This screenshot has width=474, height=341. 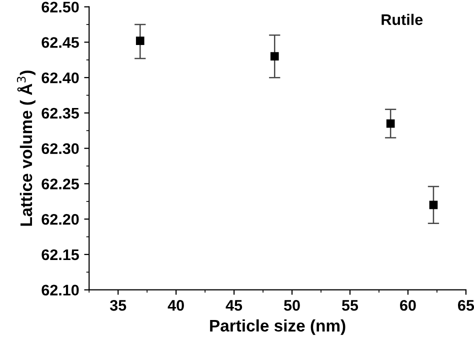 I want to click on x-axis-title: Particle size (nm), so click(x=278, y=327).